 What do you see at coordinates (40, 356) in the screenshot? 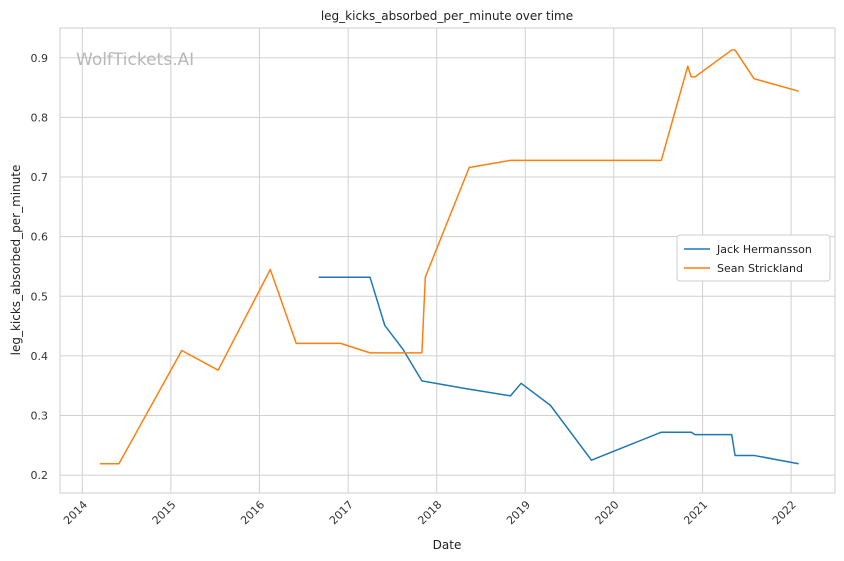
I see `y-tick-label: 0.4` at bounding box center [40, 356].